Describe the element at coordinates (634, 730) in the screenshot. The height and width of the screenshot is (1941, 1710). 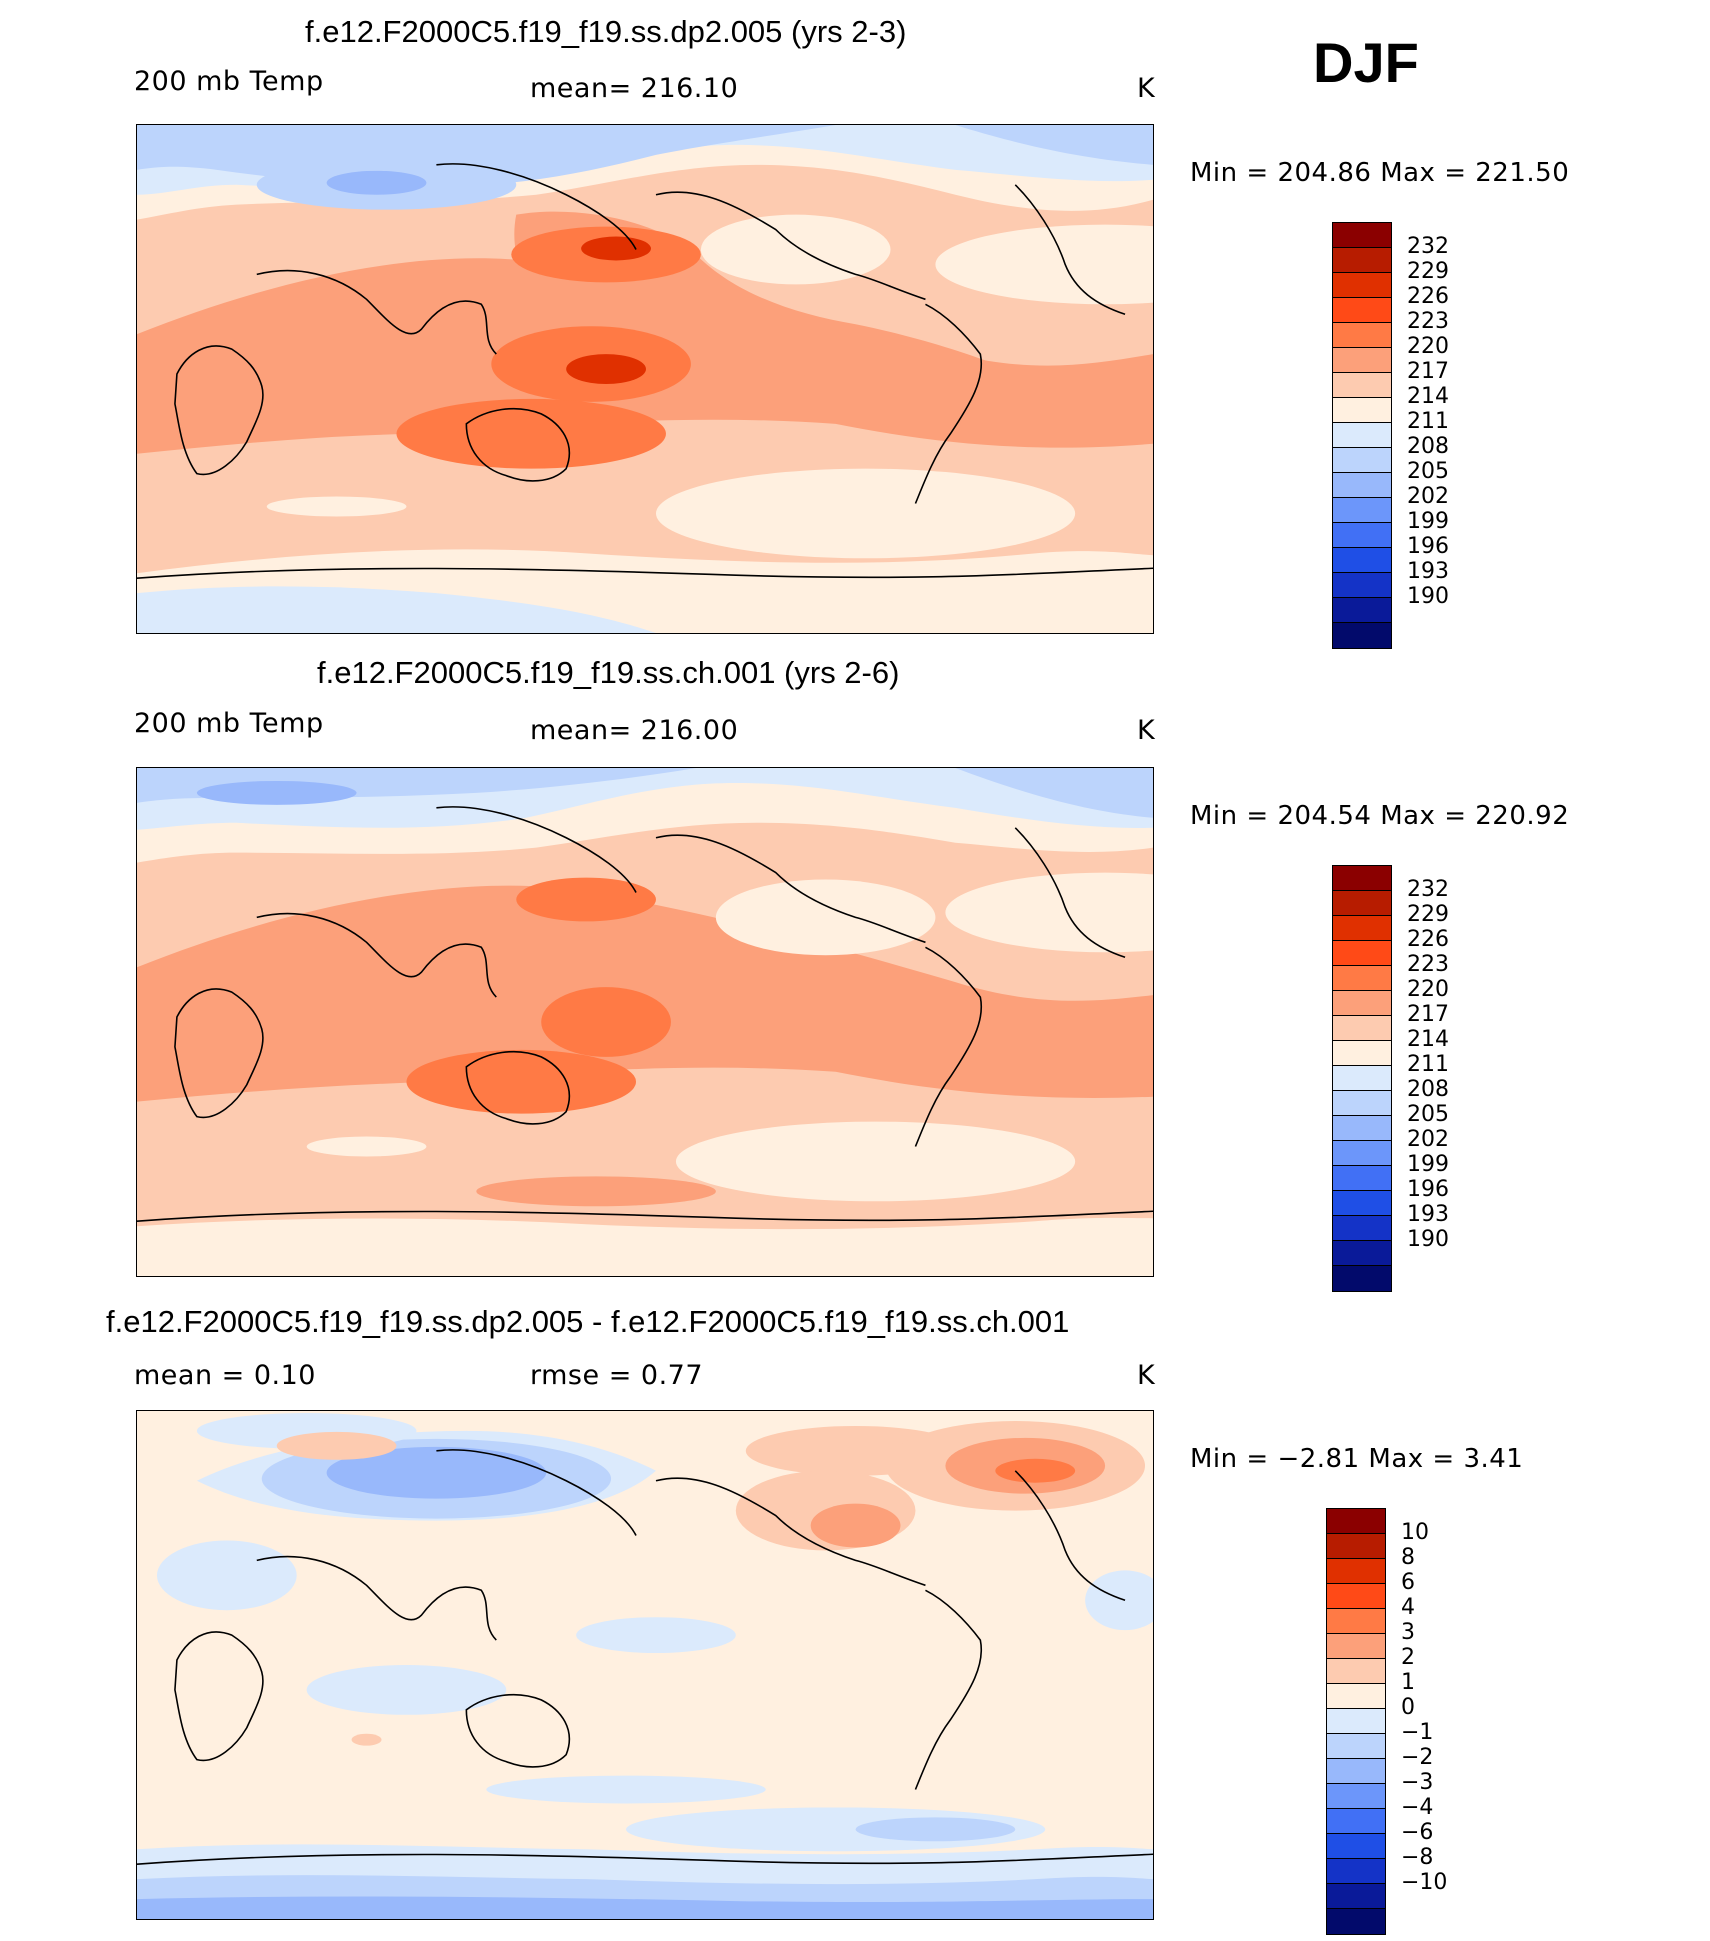
I see `panel2-mean-label: mean= 216.00` at that location.